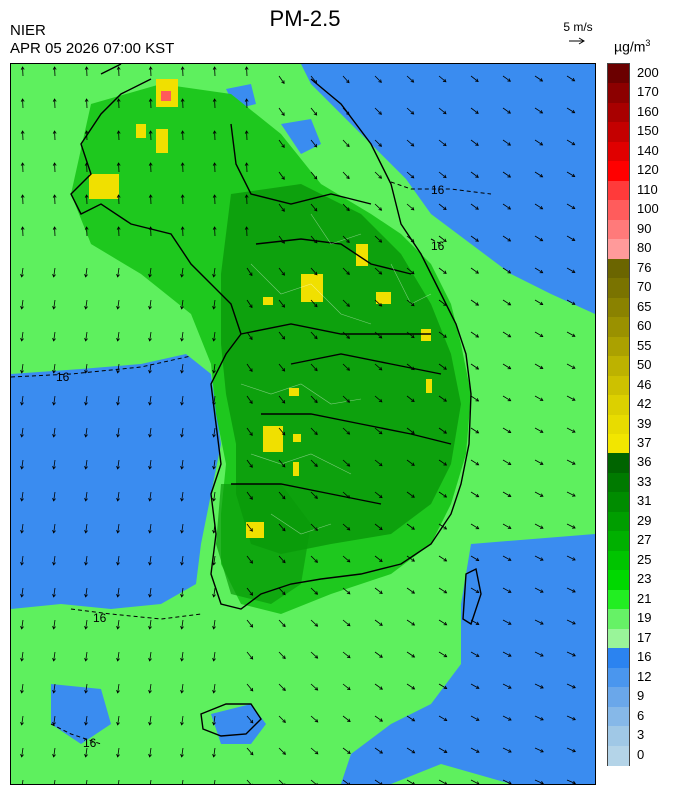  I want to click on legend-level-label: 17, so click(644, 637).